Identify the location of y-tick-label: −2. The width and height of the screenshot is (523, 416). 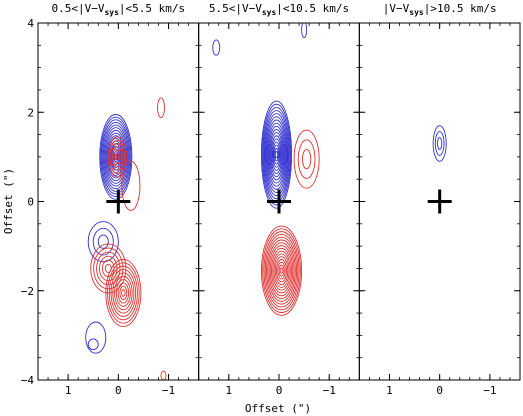
(27, 291).